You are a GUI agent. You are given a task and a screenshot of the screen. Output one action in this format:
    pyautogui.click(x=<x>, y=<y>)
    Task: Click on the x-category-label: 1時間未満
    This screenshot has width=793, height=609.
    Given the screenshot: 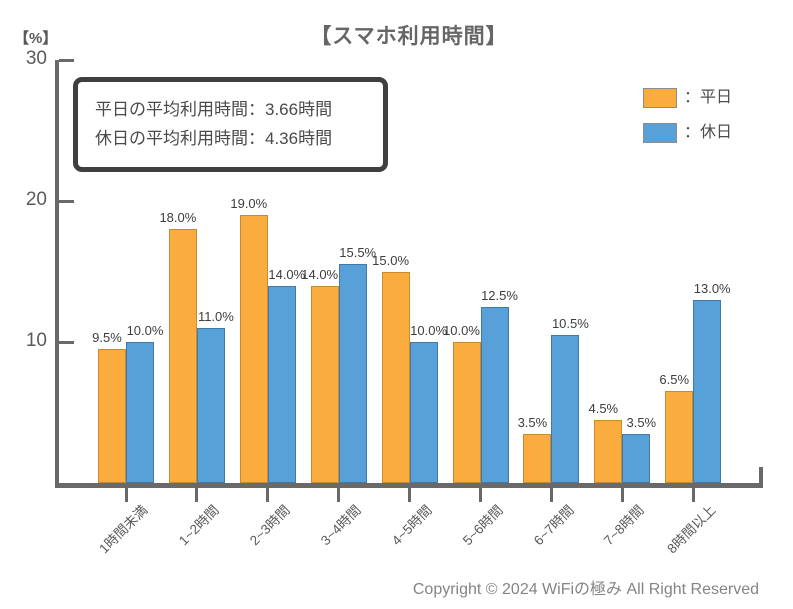 What is the action you would take?
    pyautogui.click(x=123, y=529)
    